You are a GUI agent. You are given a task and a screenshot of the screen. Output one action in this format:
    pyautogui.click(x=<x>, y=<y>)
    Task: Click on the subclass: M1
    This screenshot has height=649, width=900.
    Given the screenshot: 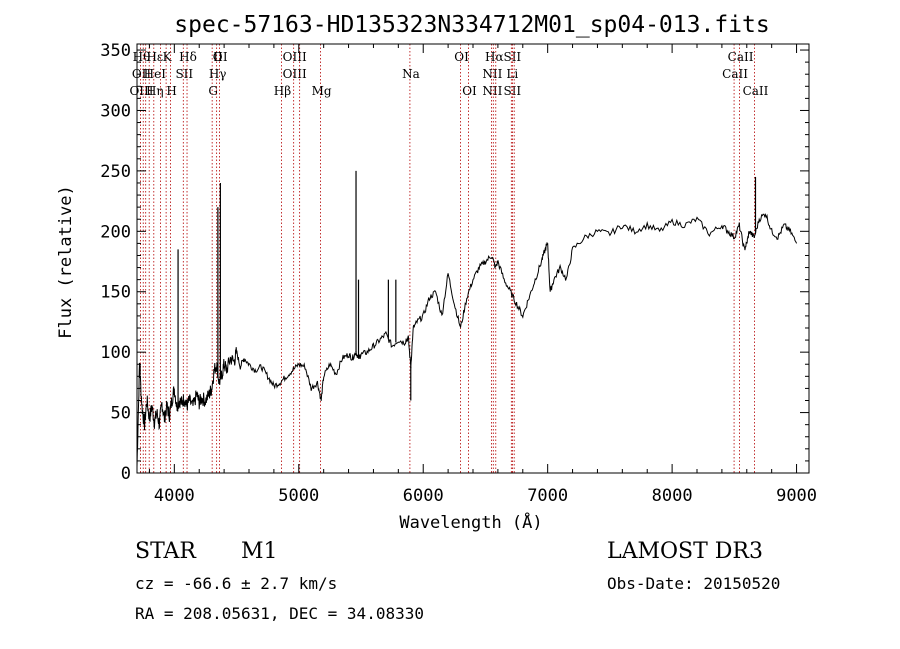 What is the action you would take?
    pyautogui.click(x=259, y=551)
    